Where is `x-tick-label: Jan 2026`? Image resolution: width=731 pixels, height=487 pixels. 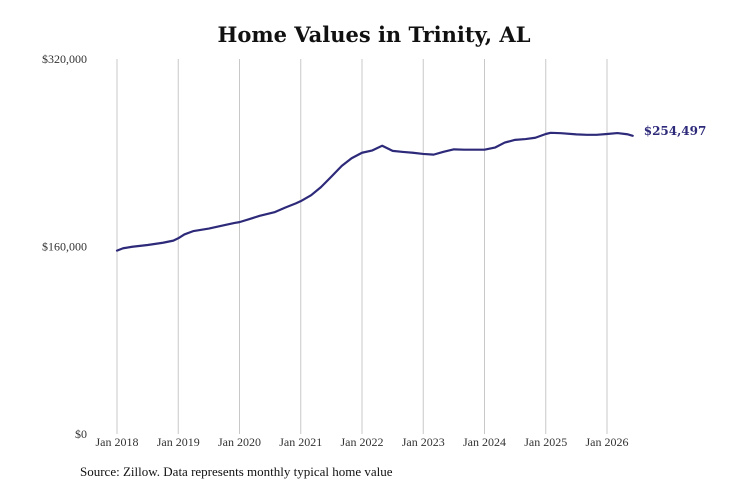
x-tick-label: Jan 2026 is located at coordinates (607, 442).